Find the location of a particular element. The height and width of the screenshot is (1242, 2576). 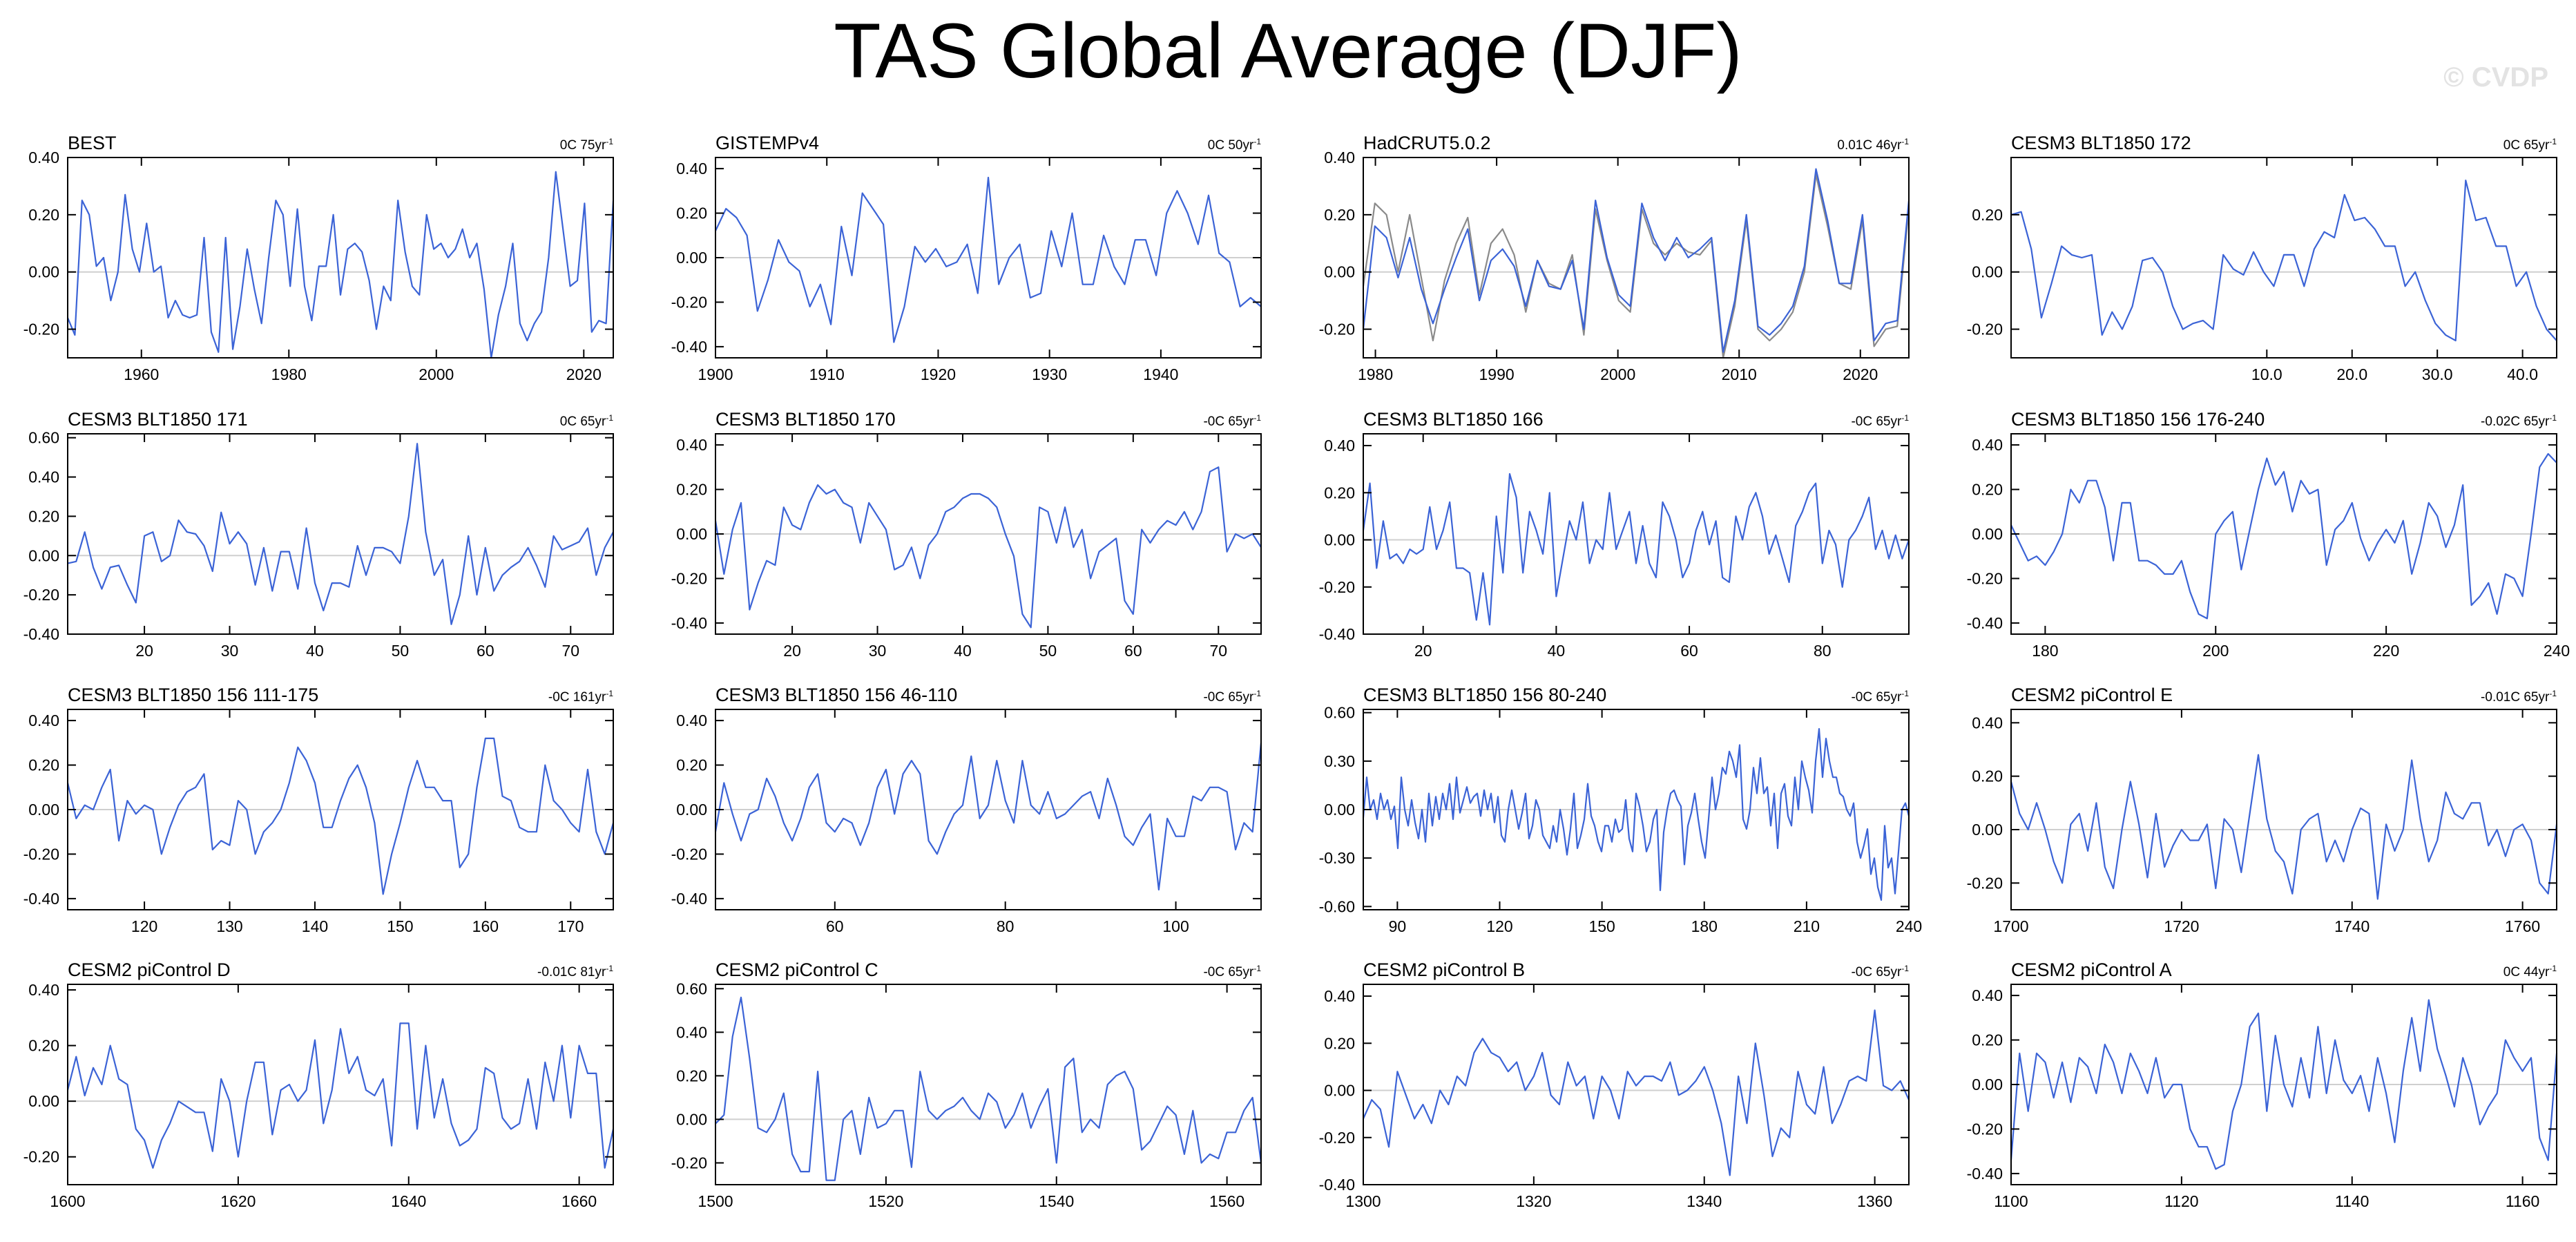

x-tick-label: 1930 is located at coordinates (1049, 374).